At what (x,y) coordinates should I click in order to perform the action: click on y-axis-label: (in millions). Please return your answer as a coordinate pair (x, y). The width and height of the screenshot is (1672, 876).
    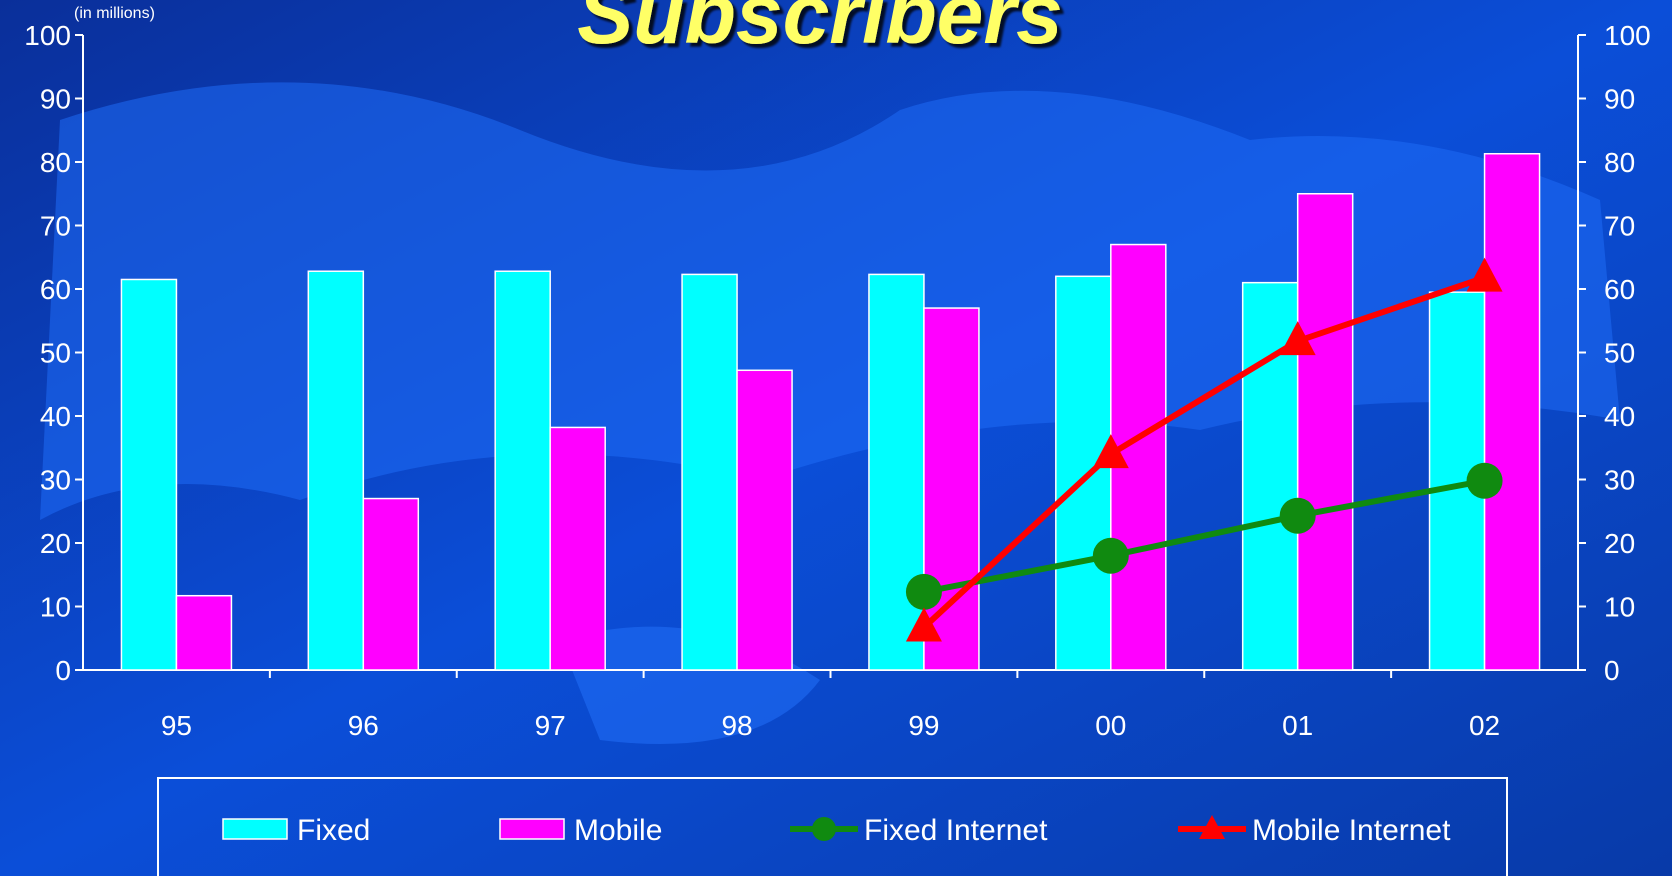
    Looking at the image, I should click on (114, 13).